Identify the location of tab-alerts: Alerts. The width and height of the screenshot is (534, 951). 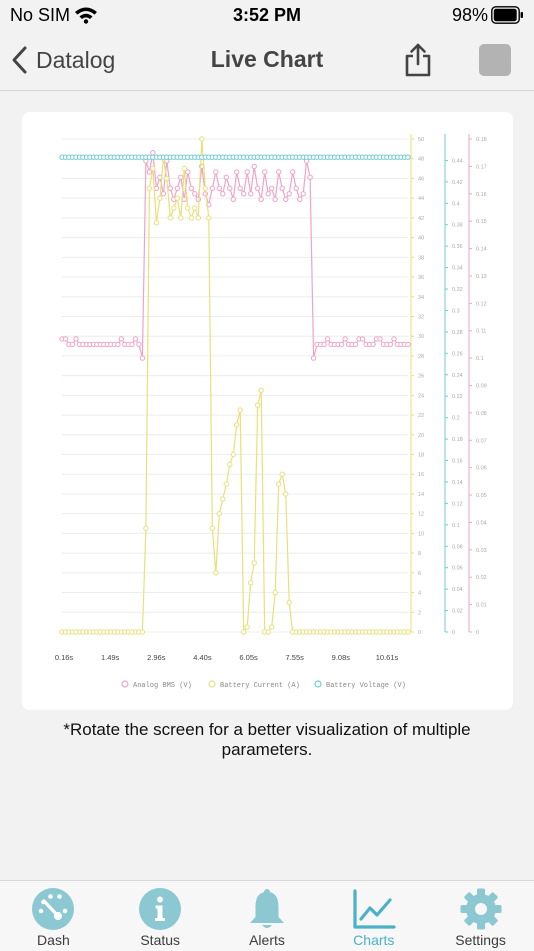
(267, 916).